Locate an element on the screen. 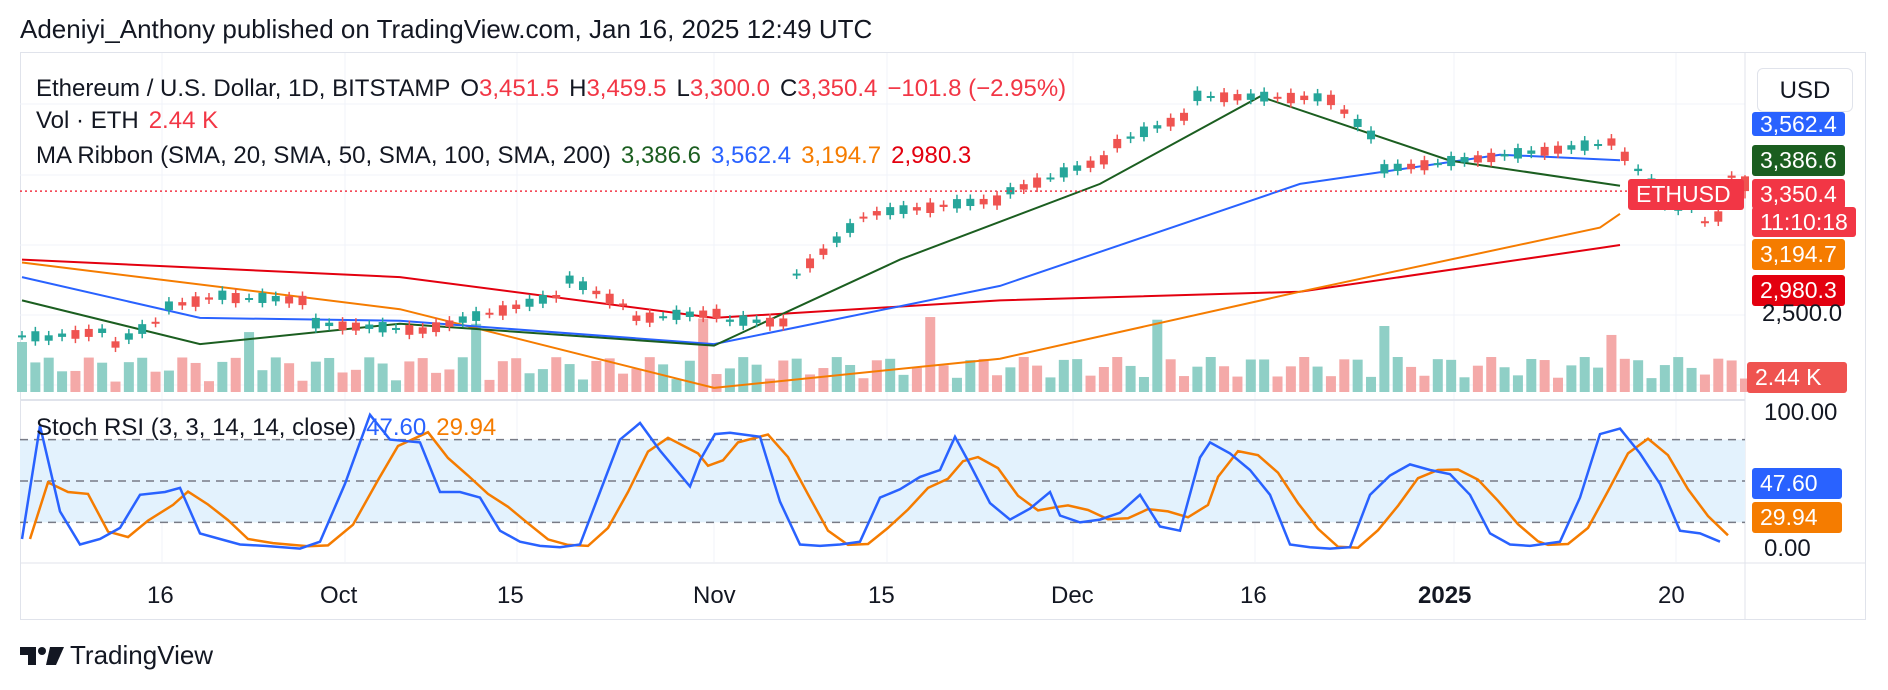  time-tick-20-jan: 20 is located at coordinates (1671, 595).